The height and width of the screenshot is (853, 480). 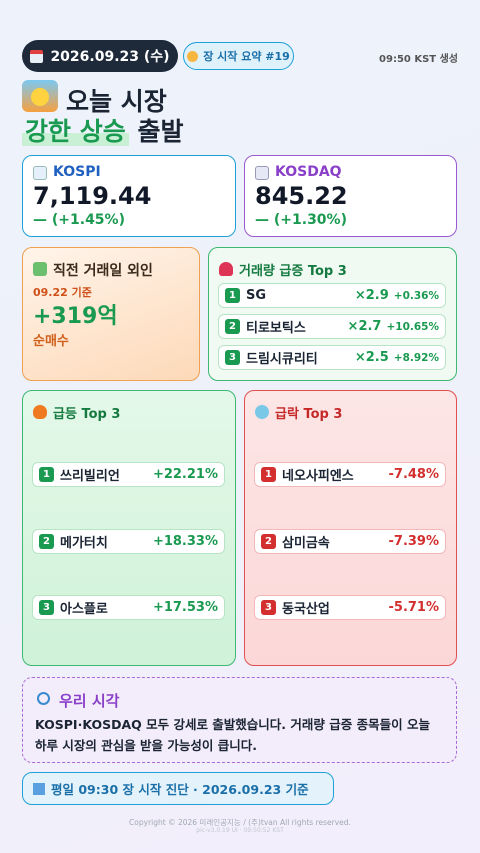 I want to click on foreign-label: 순매수, so click(x=51, y=341).